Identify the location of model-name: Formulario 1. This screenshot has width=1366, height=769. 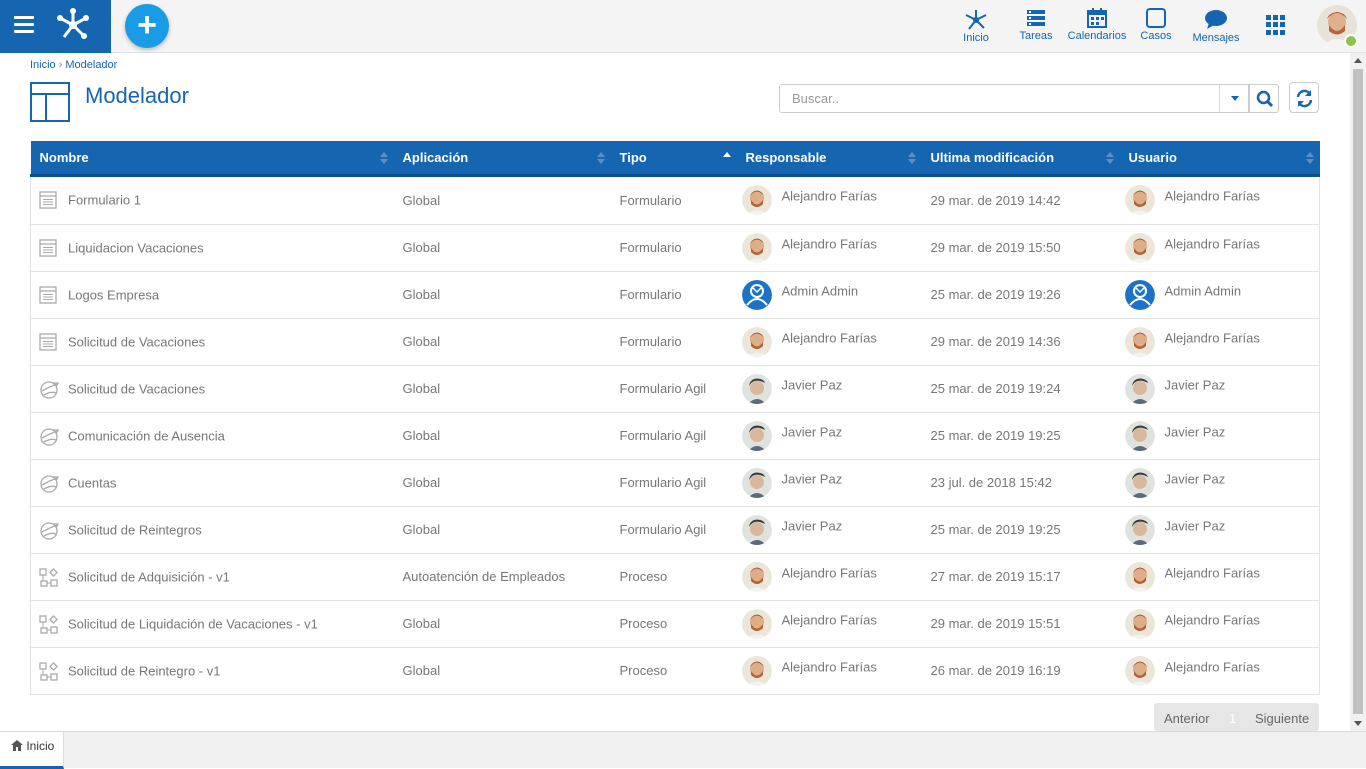
(104, 200).